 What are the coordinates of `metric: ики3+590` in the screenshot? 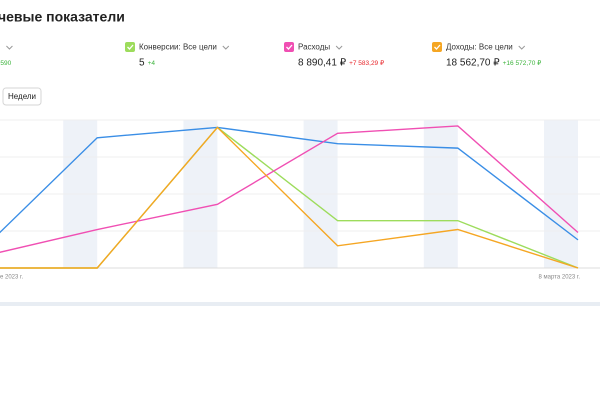 It's located at (6, 55).